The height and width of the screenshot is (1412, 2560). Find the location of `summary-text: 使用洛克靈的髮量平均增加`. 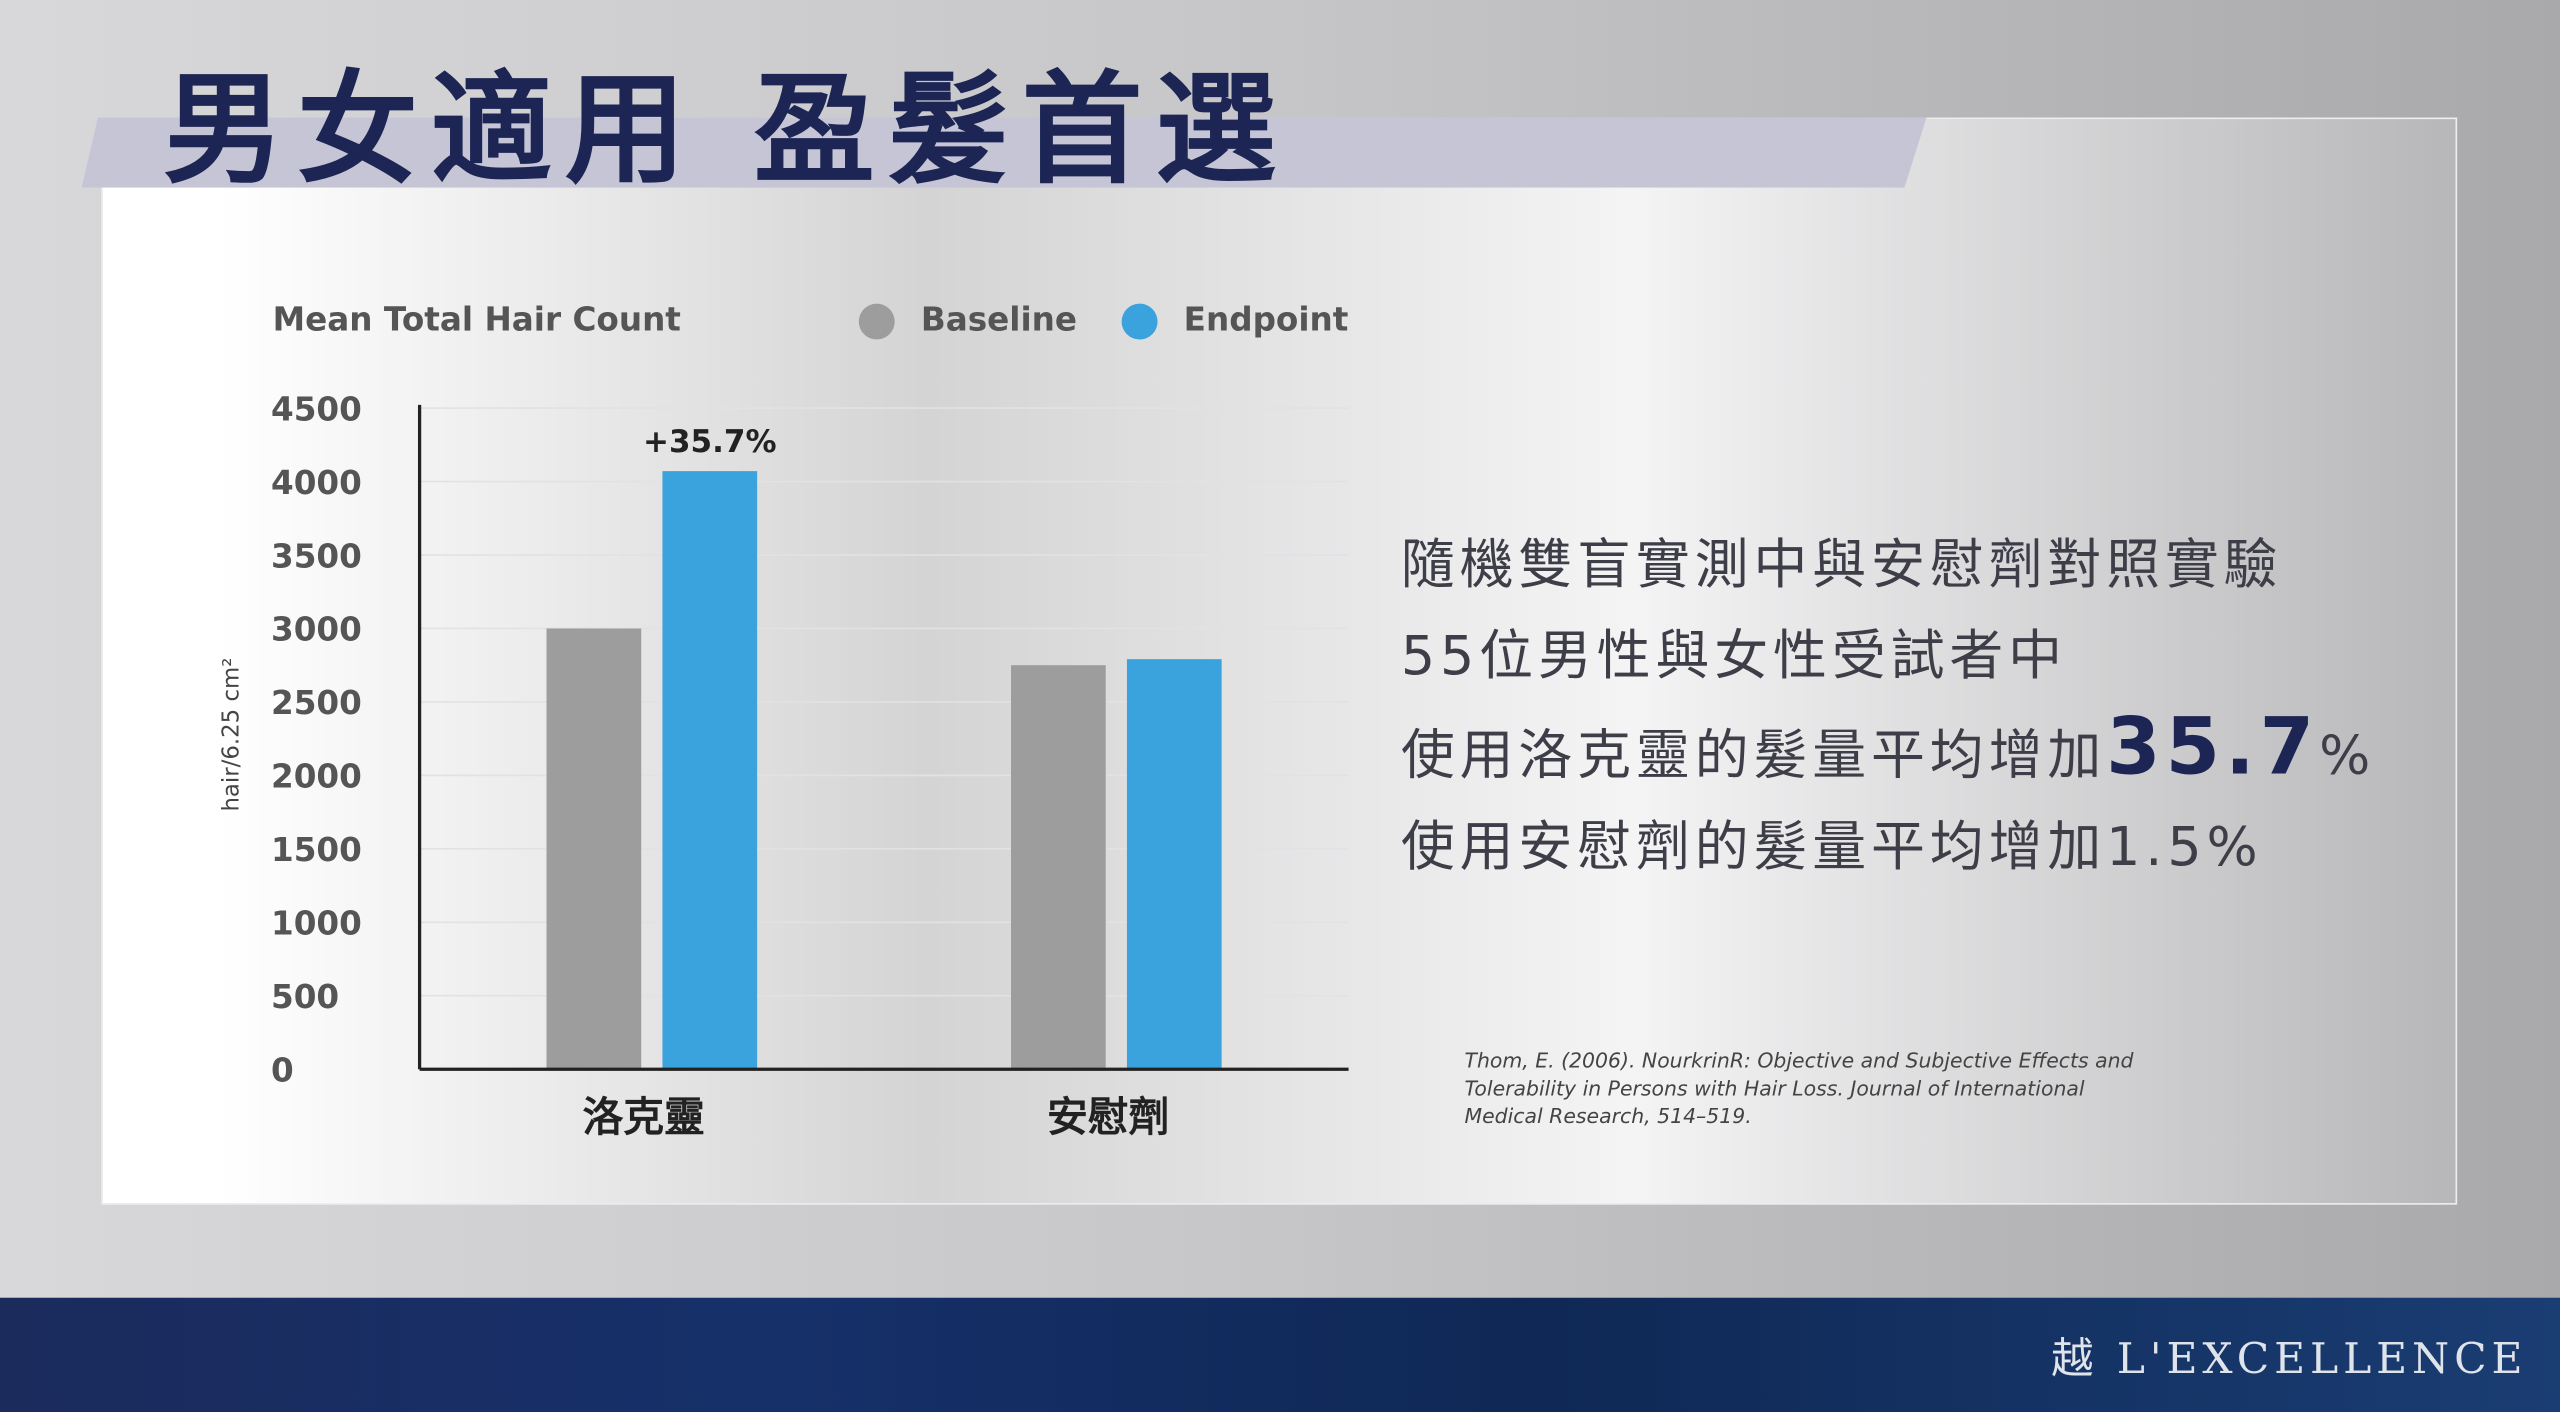

summary-text: 使用洛克靈的髮量平均增加 is located at coordinates (1753, 755).